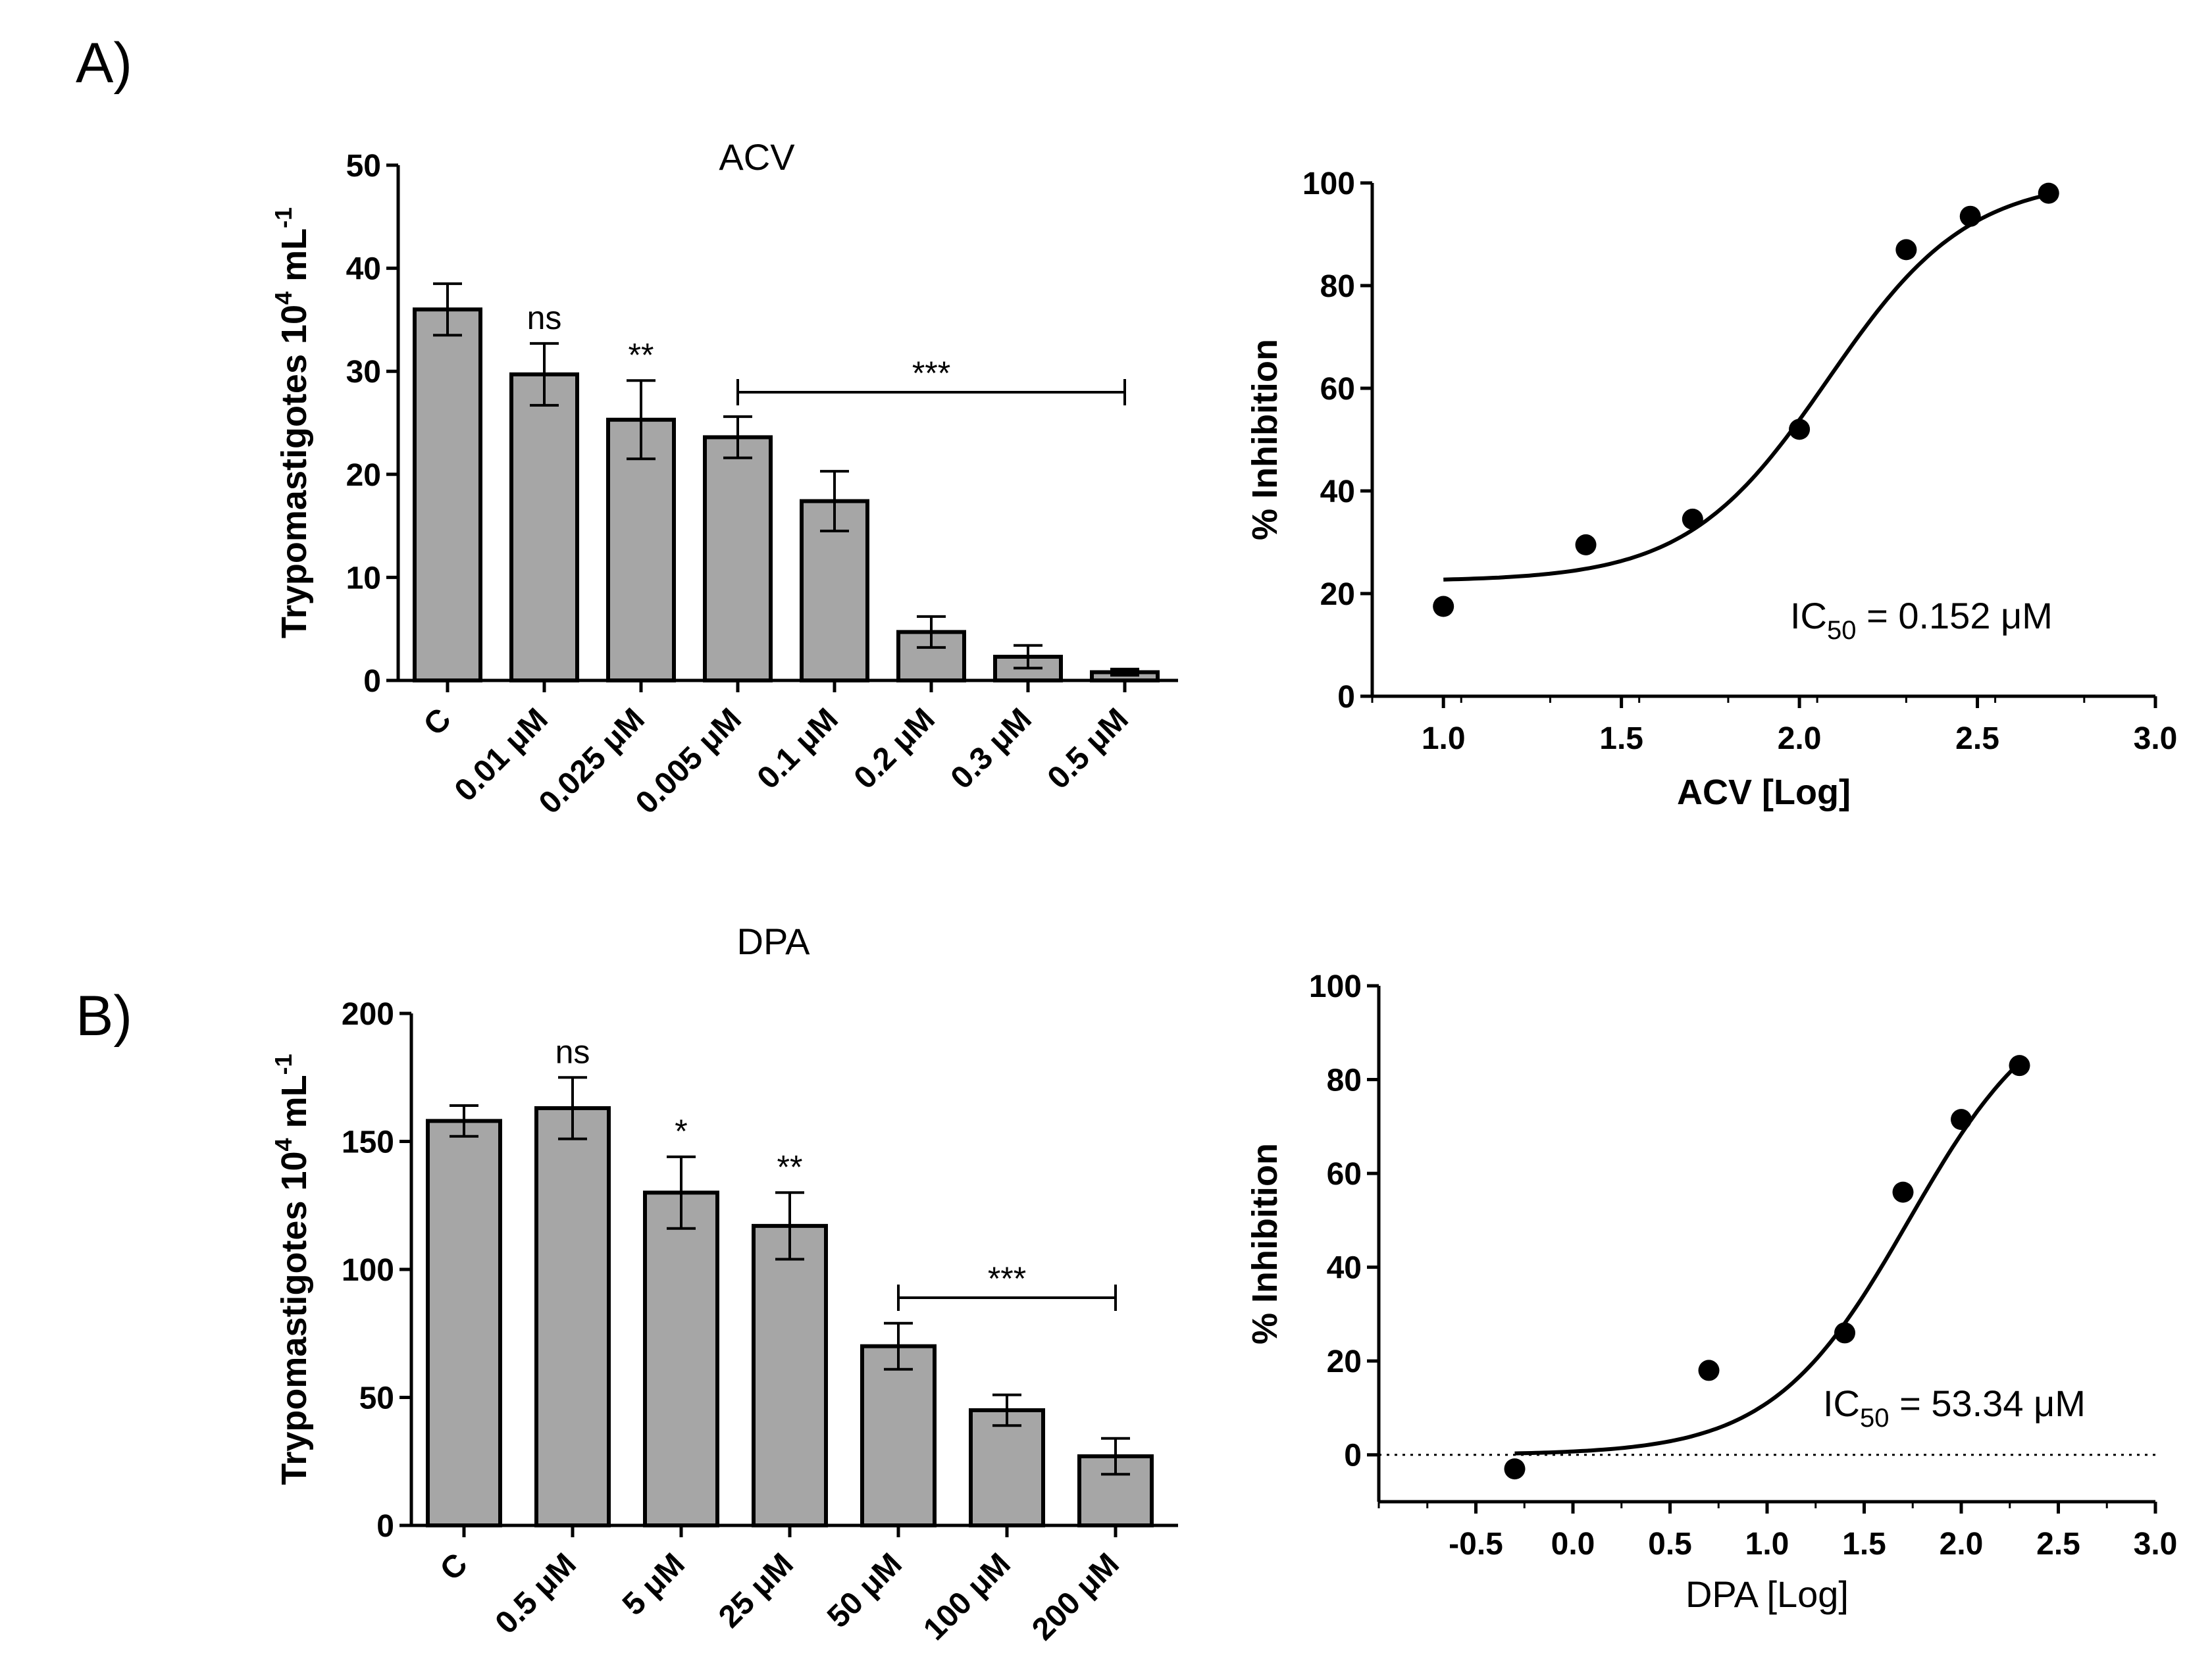 The height and width of the screenshot is (1659, 2212). I want to click on y-tick-label: 60, so click(1337, 389).